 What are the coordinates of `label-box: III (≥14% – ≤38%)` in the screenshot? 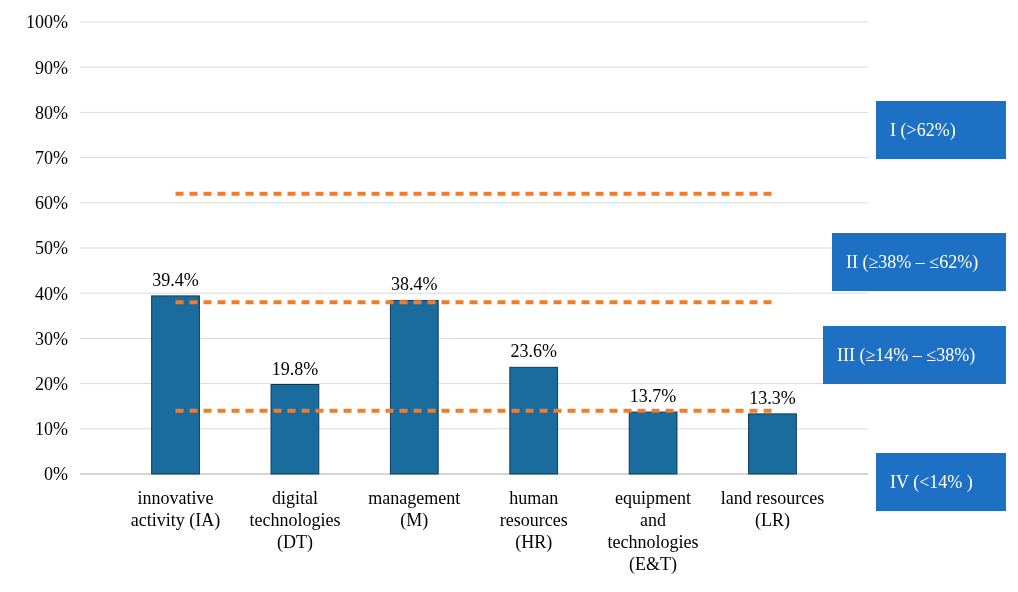 It's located at (914, 355).